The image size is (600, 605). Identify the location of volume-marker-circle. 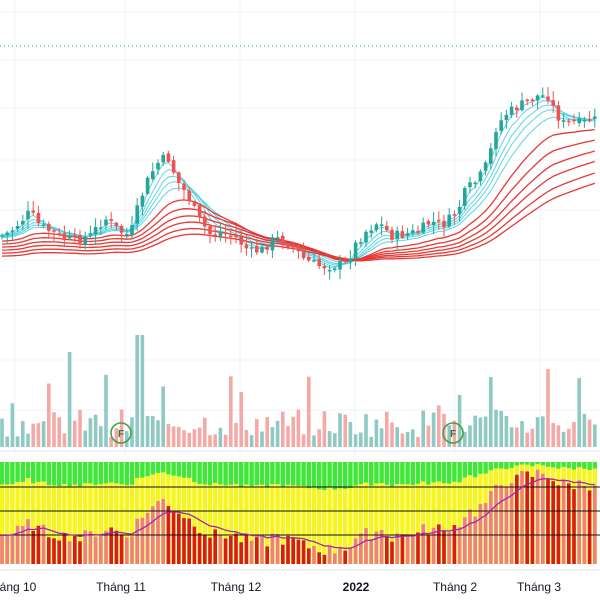
(453, 433).